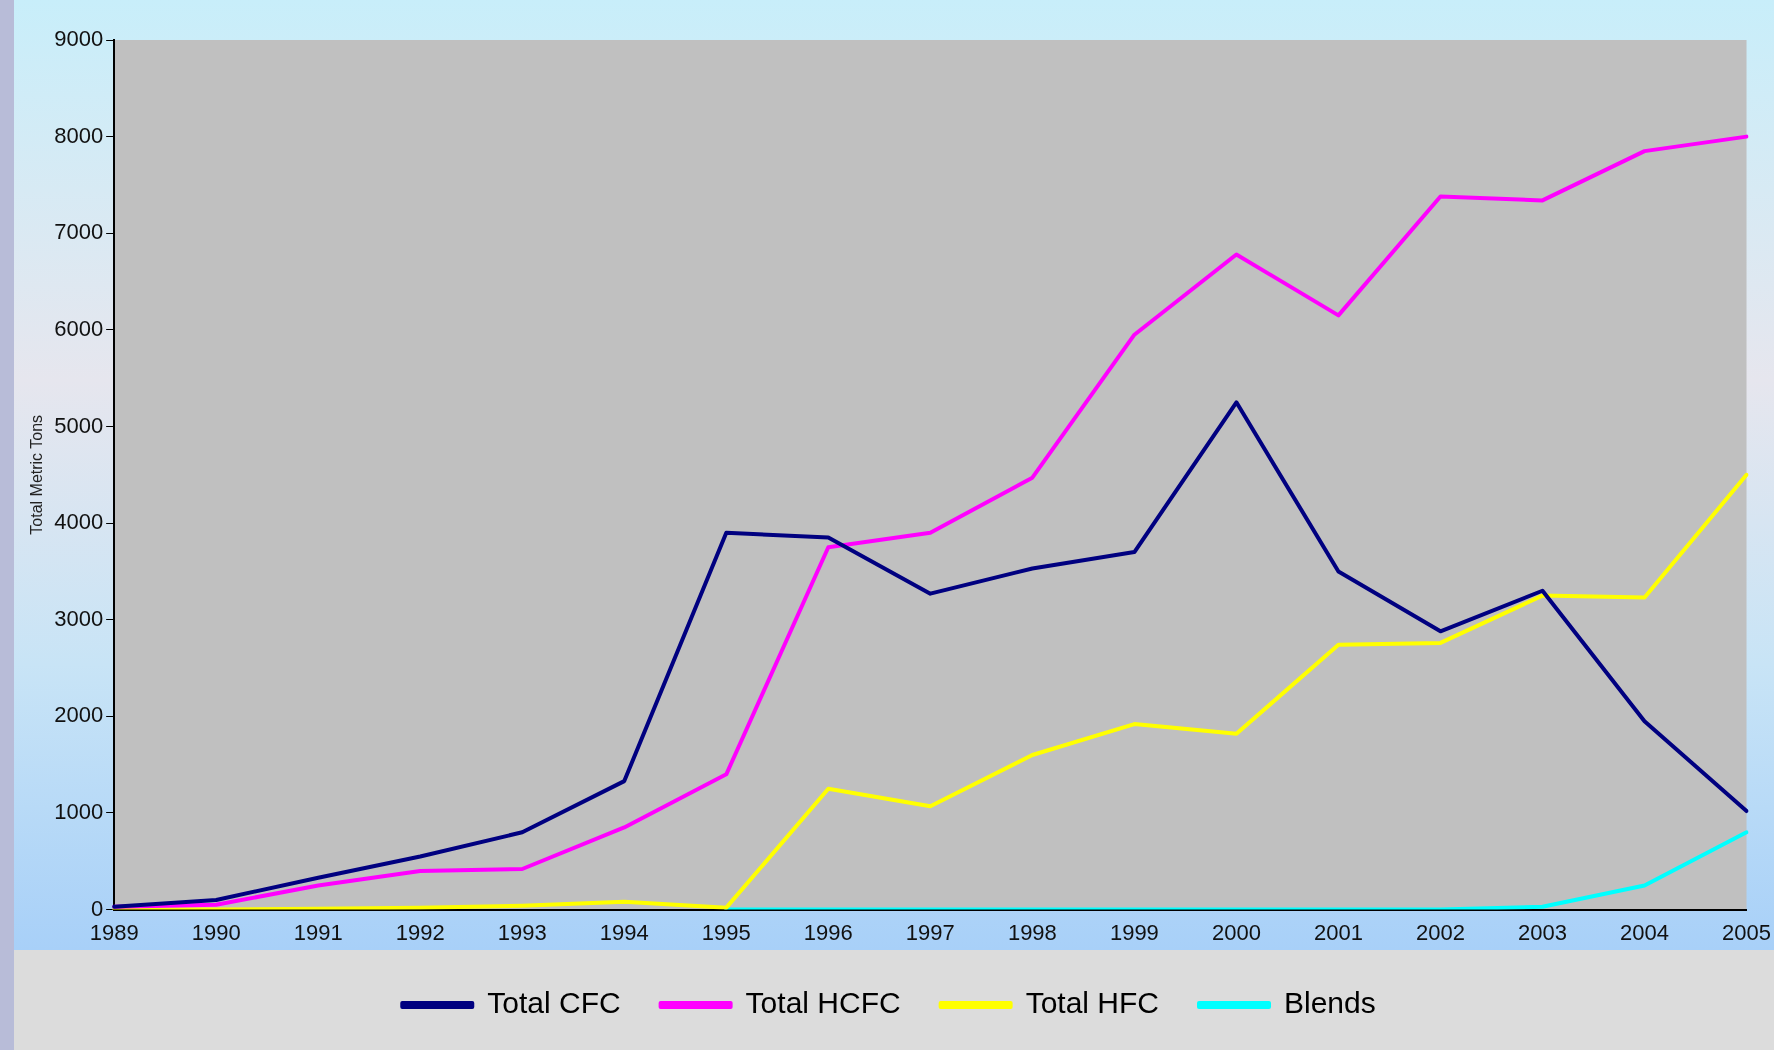  I want to click on y-tick-label: 8000, so click(79, 135).